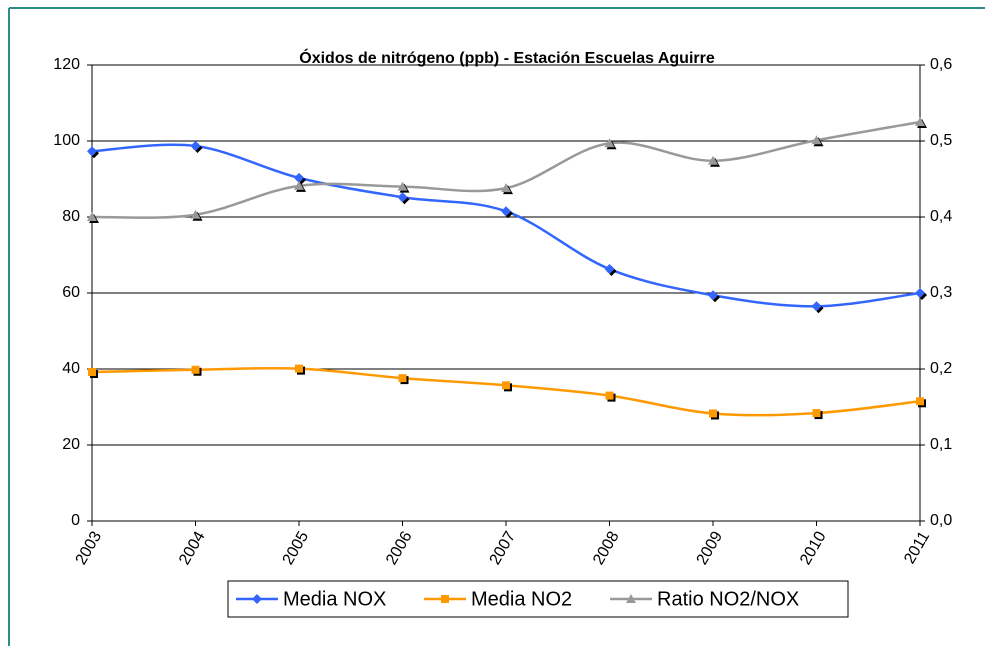  What do you see at coordinates (521, 599) in the screenshot?
I see `legend-label: Media NO2` at bounding box center [521, 599].